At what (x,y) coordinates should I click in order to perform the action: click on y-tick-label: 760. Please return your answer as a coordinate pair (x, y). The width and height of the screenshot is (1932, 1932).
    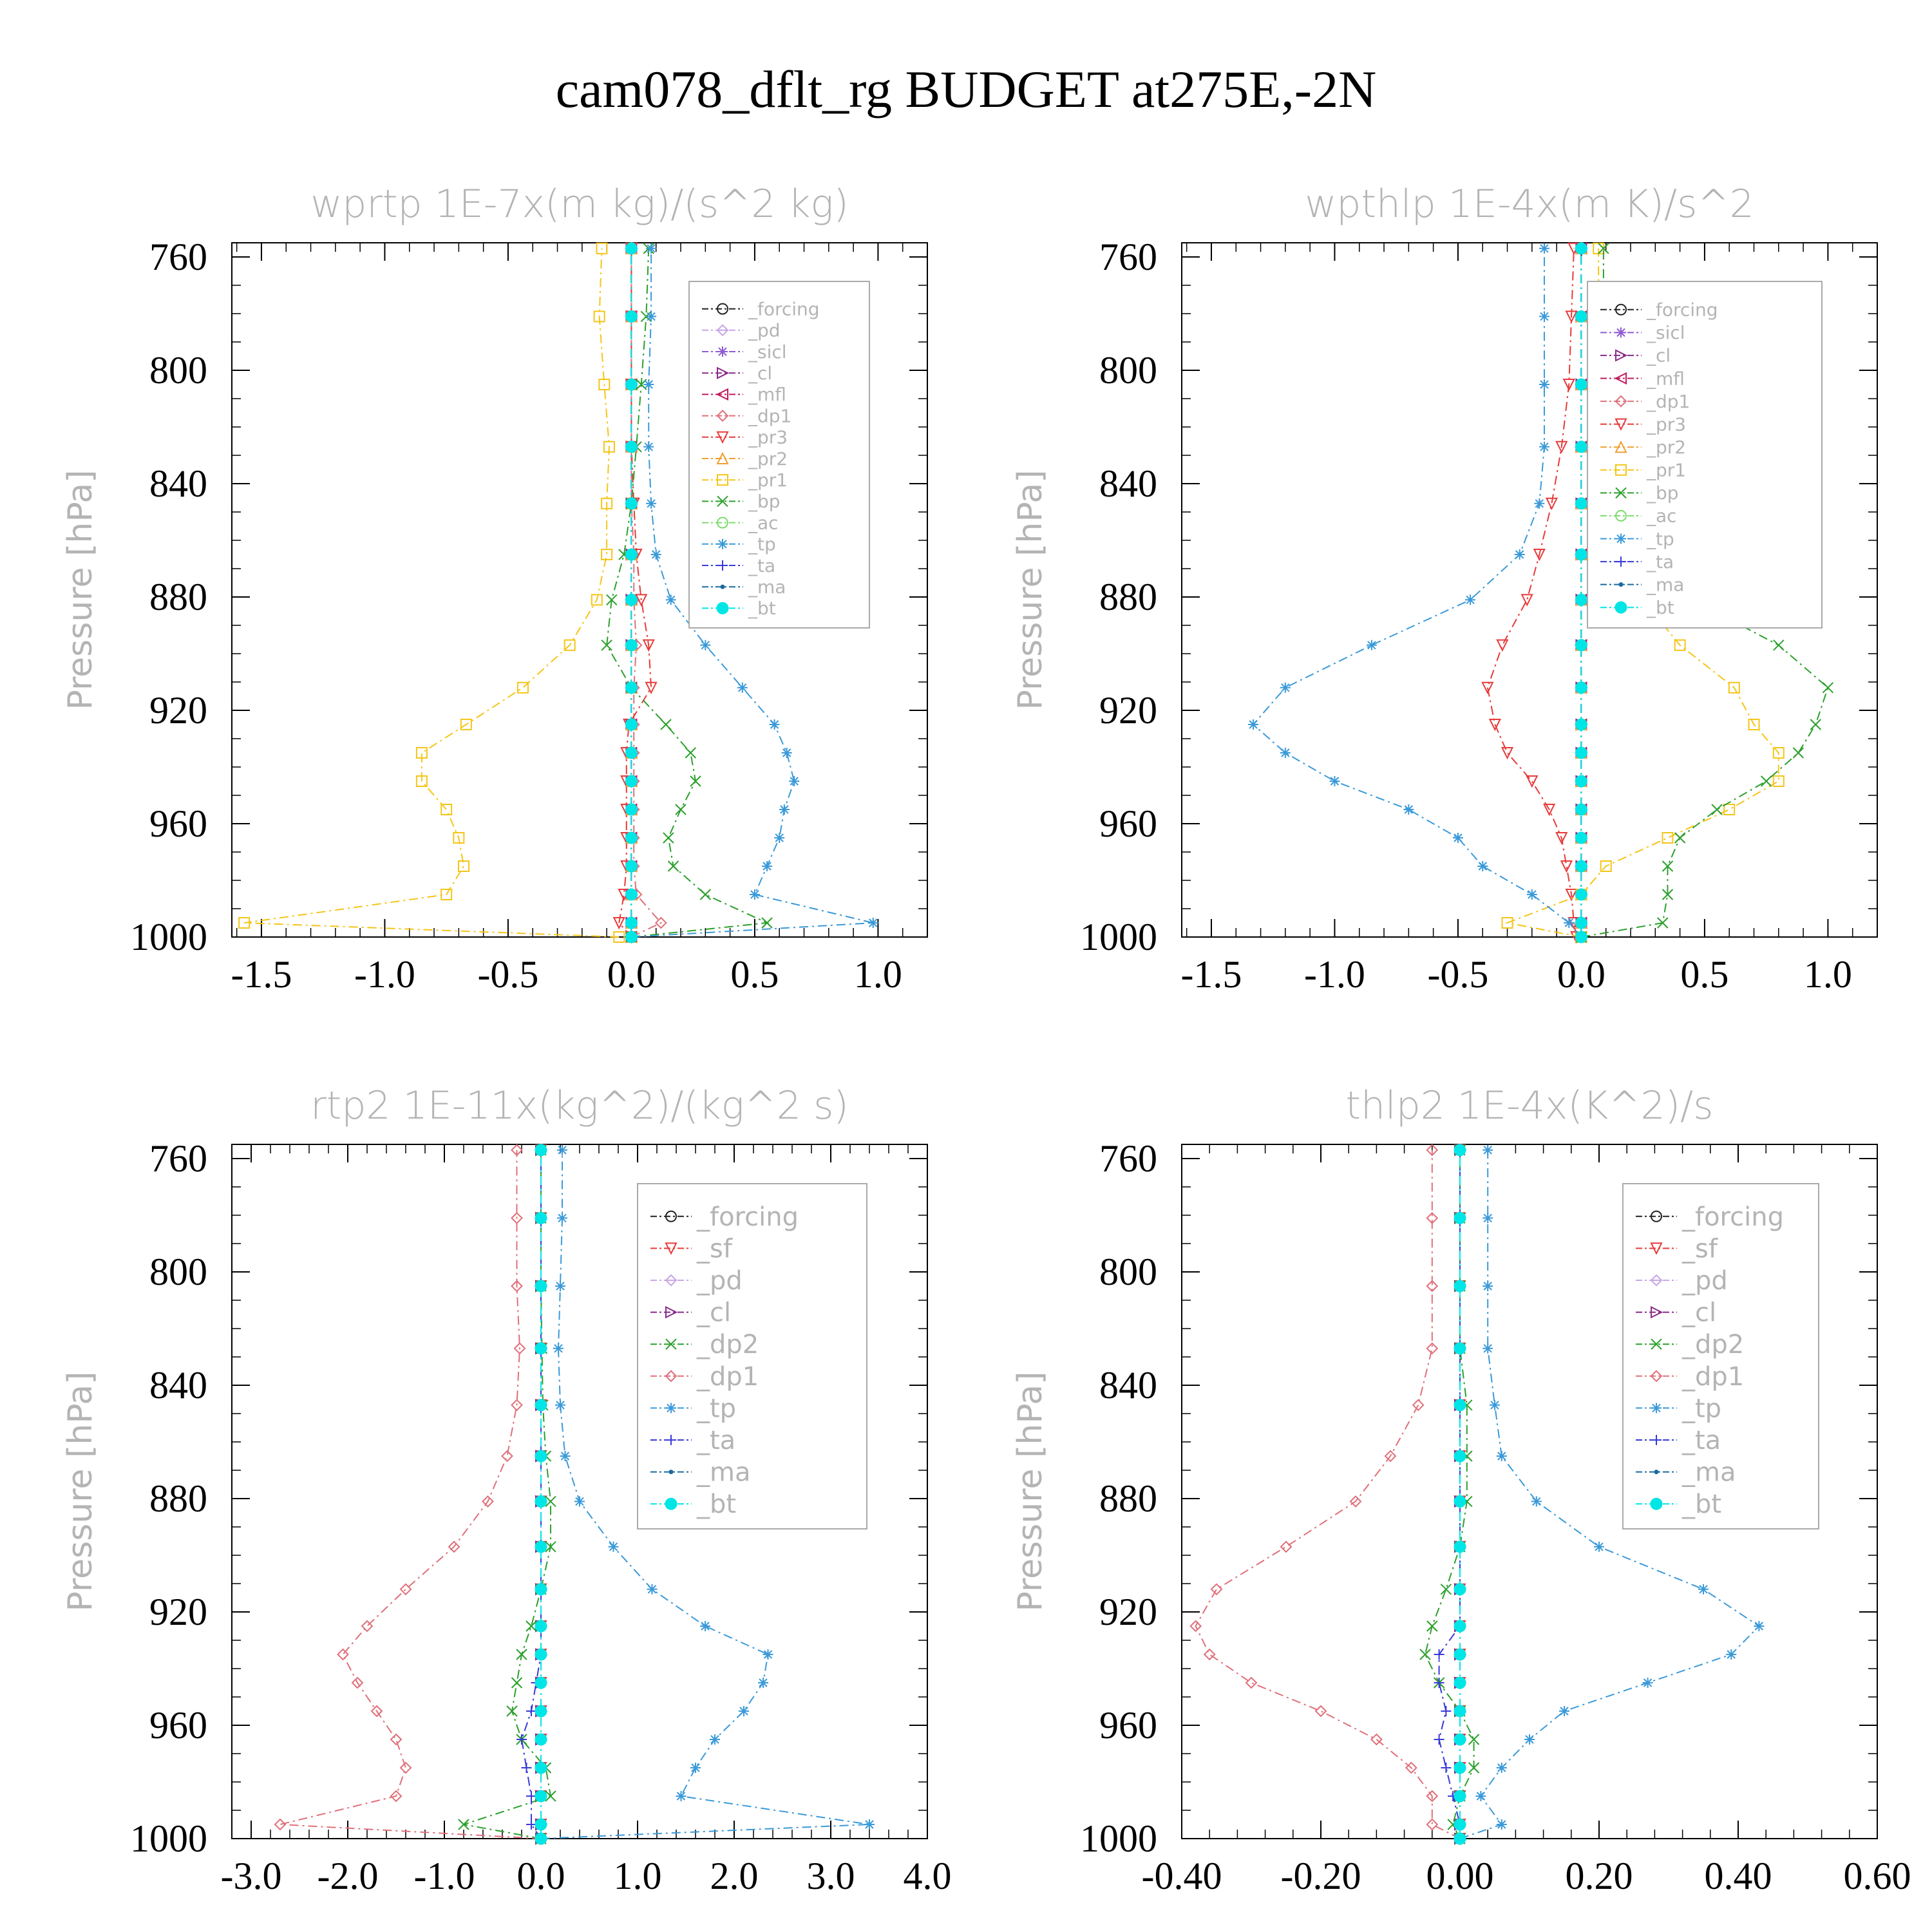
    Looking at the image, I should click on (178, 1158).